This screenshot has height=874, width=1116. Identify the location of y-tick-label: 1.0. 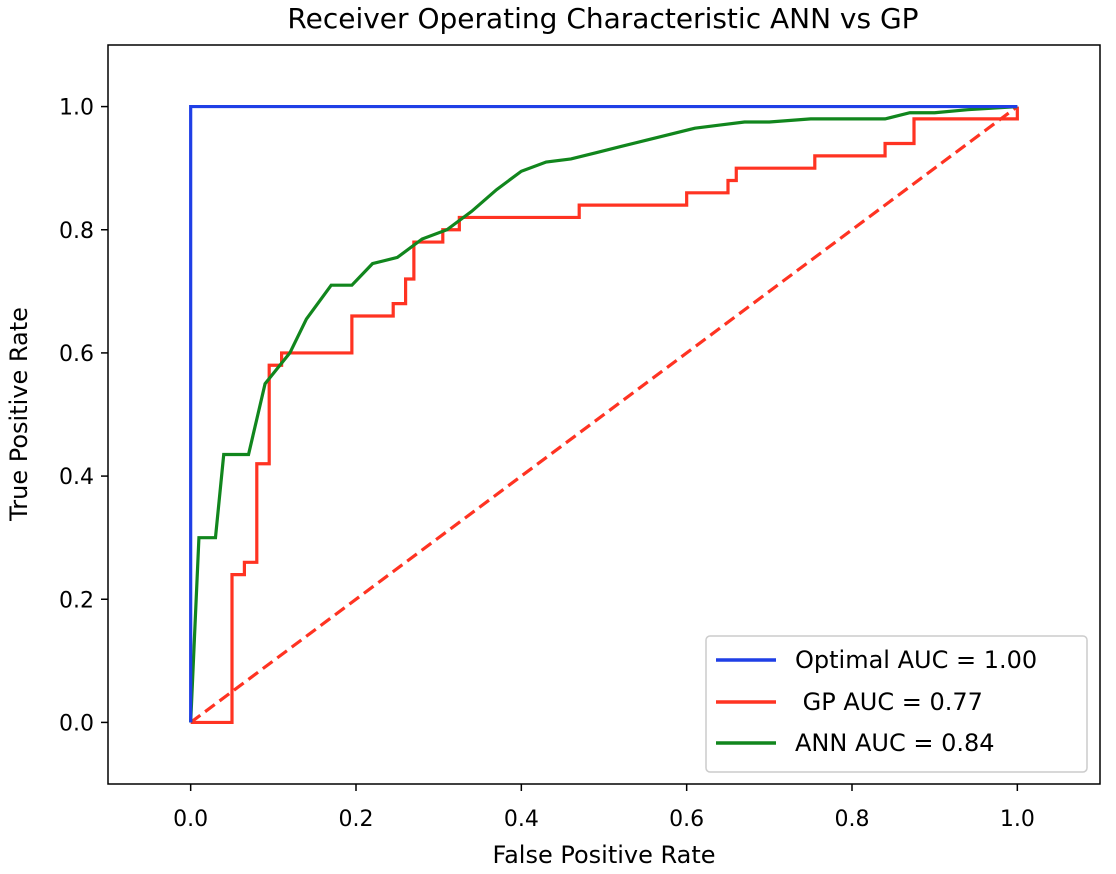
(76, 108).